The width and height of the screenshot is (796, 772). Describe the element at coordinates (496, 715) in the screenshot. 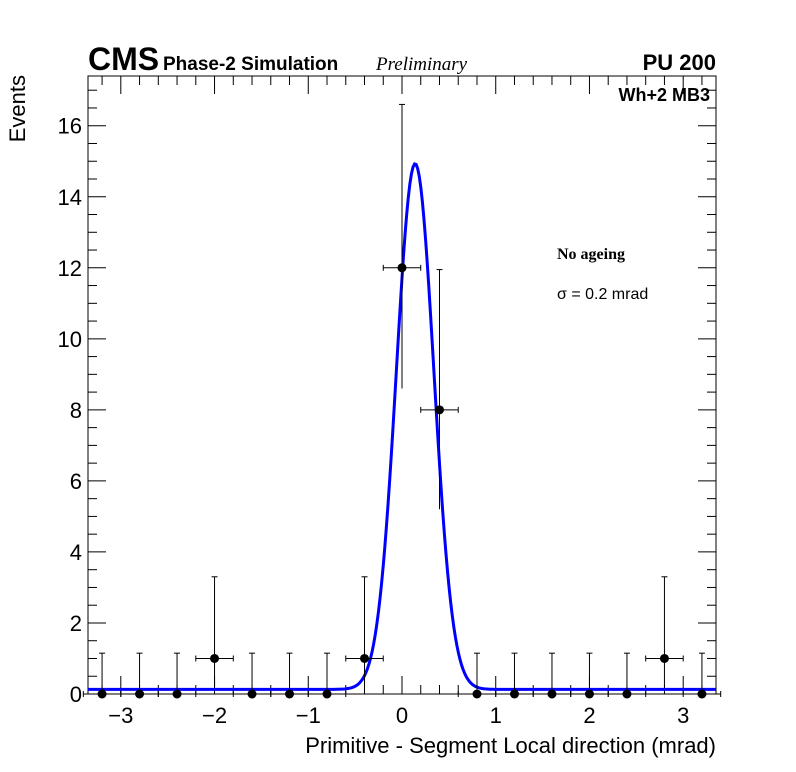

I see `x-tick-label: 1` at that location.